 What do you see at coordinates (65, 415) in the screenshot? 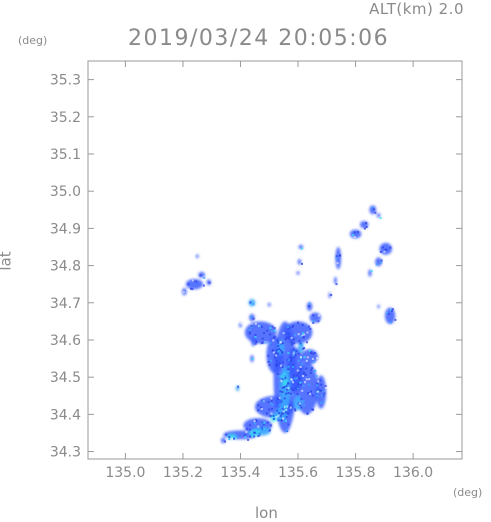
I see `y-tick-label: 34.4` at bounding box center [65, 415].